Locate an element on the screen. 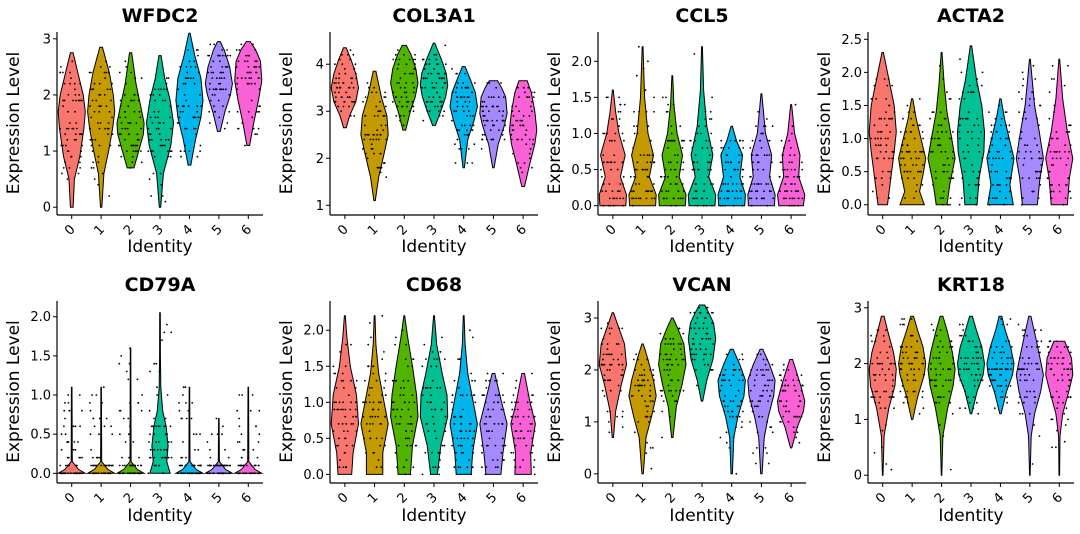  y-axis-label: Expression Level is located at coordinates (14, 123).